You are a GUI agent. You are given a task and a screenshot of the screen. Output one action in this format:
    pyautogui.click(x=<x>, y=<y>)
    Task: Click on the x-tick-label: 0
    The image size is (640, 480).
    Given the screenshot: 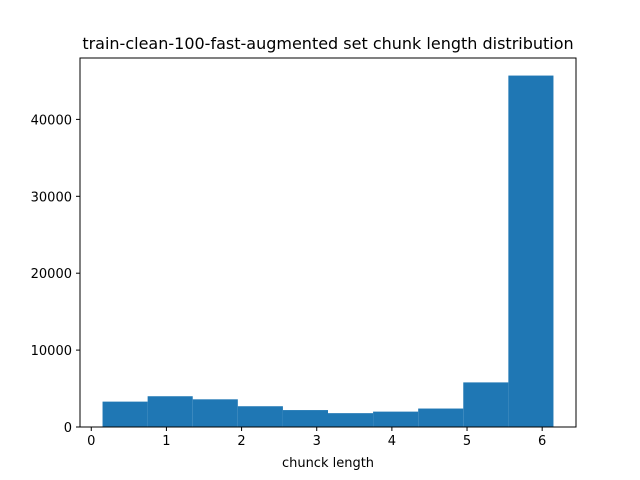 What is the action you would take?
    pyautogui.click(x=91, y=441)
    